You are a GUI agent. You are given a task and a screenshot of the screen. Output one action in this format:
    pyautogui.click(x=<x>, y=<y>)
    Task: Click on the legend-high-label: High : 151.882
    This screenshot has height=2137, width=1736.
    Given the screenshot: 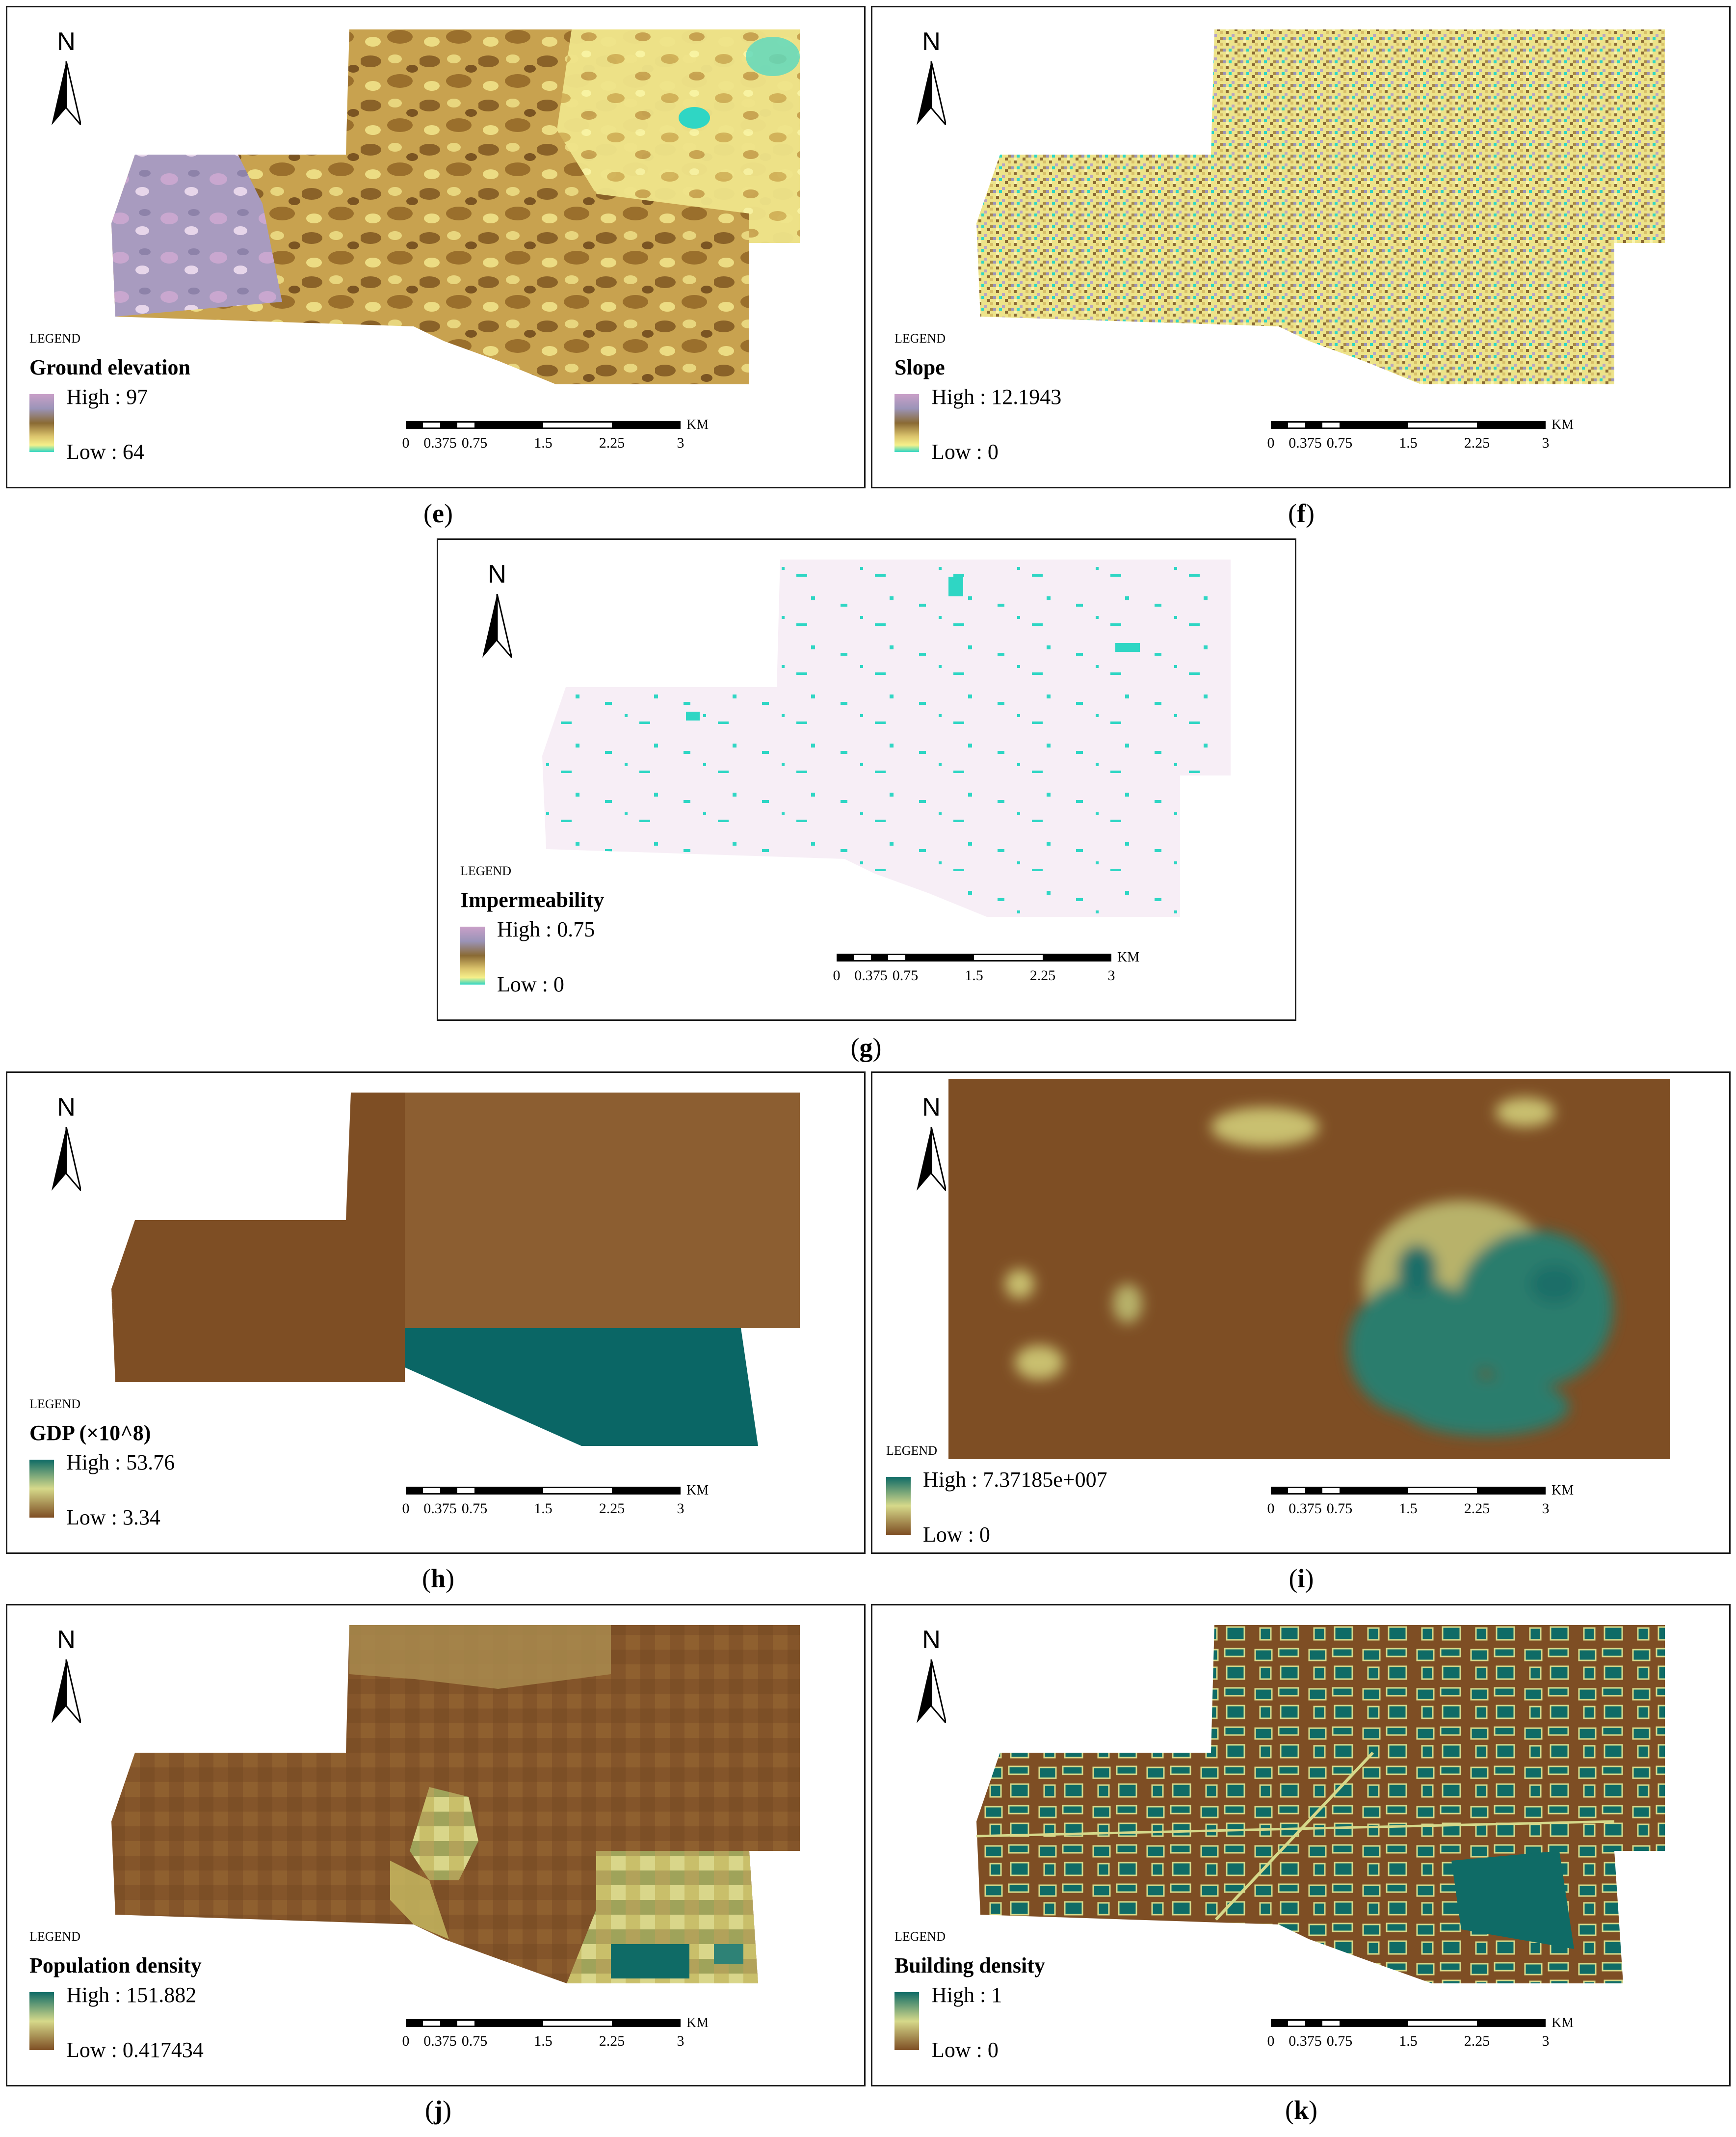 What is the action you would take?
    pyautogui.click(x=131, y=1995)
    